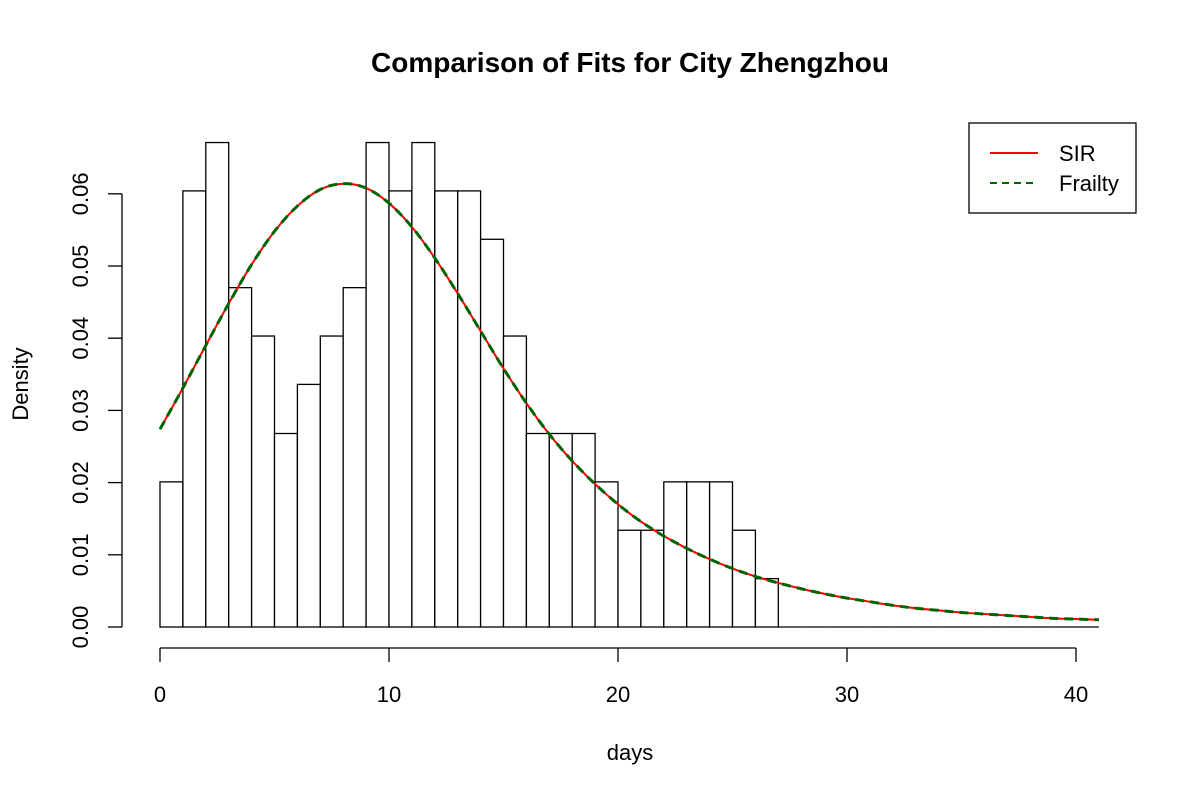 Image resolution: width=1200 pixels, height=800 pixels. I want to click on x-tick-label: 20, so click(618, 694).